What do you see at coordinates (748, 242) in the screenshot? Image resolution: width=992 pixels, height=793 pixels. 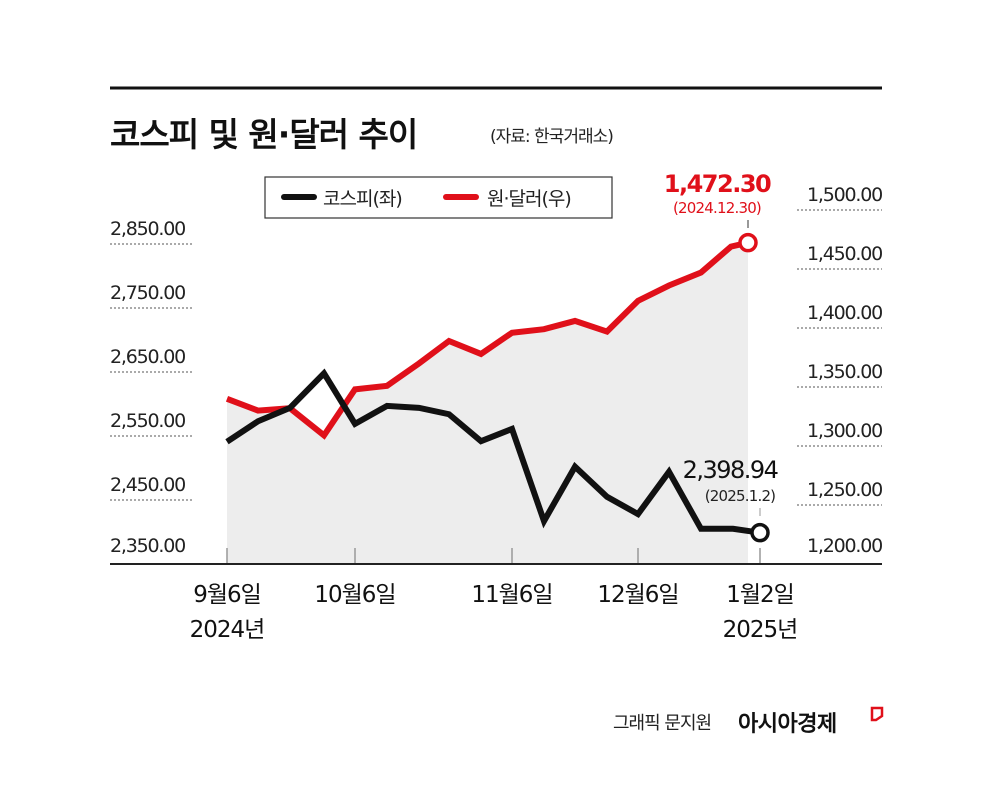 I see `krw-usd-endpoint-marker` at bounding box center [748, 242].